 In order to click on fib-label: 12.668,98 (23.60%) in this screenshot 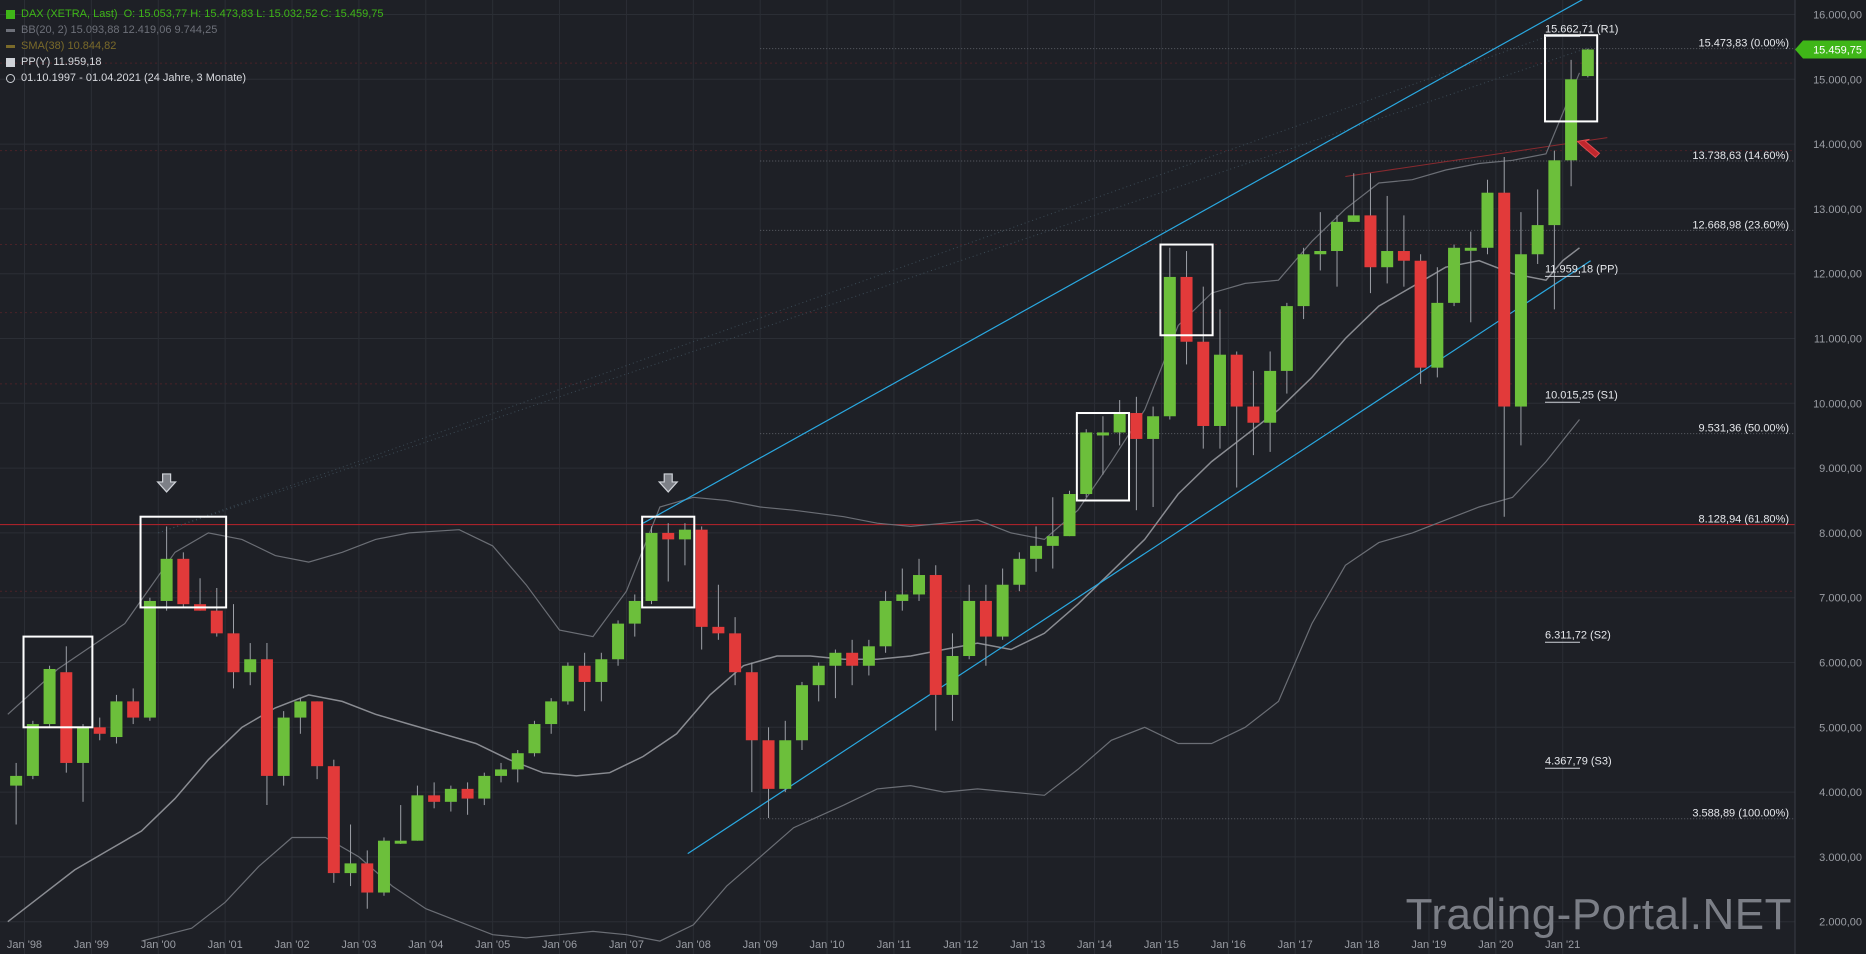, I will do `click(1740, 225)`.